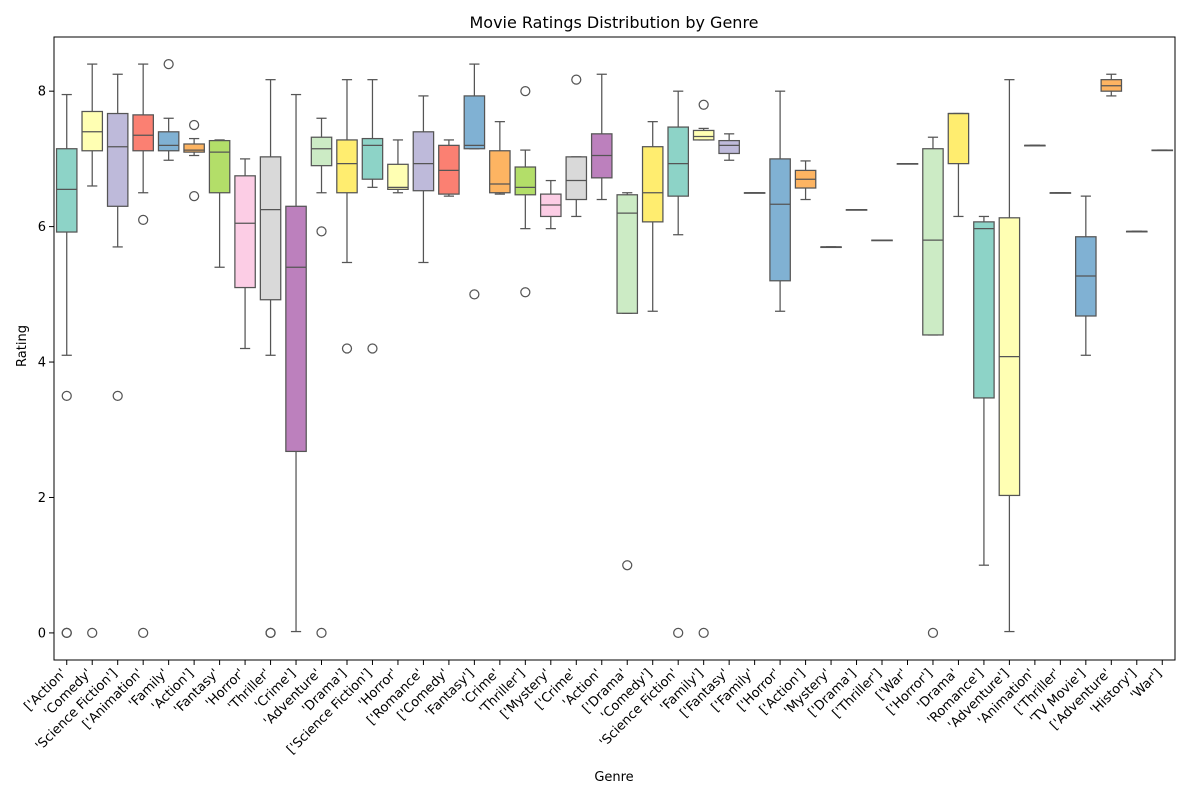 The height and width of the screenshot is (800, 1200). Describe the element at coordinates (613, 22) in the screenshot. I see `chart-title: Movie Ratings Distribution by Genre` at that location.